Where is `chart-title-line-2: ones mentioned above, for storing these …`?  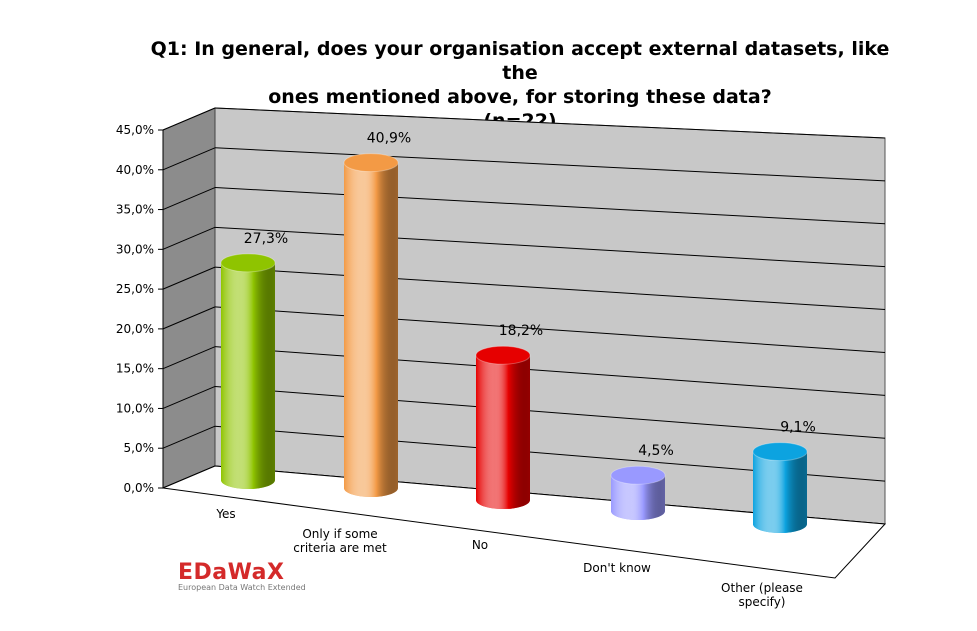 chart-title-line-2: ones mentioned above, for storing these … is located at coordinates (520, 97).